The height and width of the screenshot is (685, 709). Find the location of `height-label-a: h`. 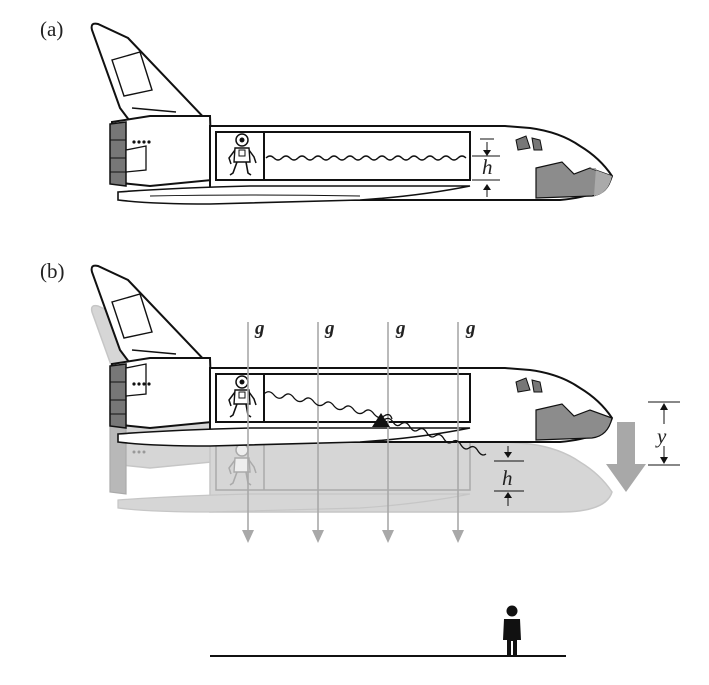

height-label-a: h is located at coordinates (487, 167).